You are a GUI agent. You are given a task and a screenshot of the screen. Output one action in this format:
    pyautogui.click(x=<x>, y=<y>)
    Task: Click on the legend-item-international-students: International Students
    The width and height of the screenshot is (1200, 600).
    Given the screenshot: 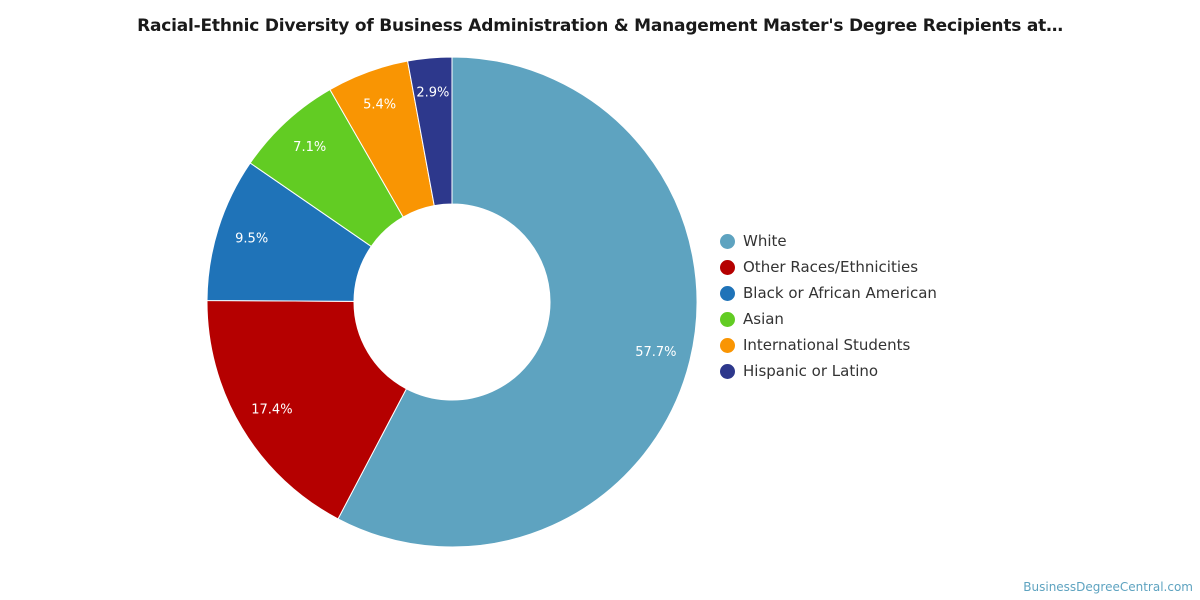 What is the action you would take?
    pyautogui.click(x=828, y=345)
    